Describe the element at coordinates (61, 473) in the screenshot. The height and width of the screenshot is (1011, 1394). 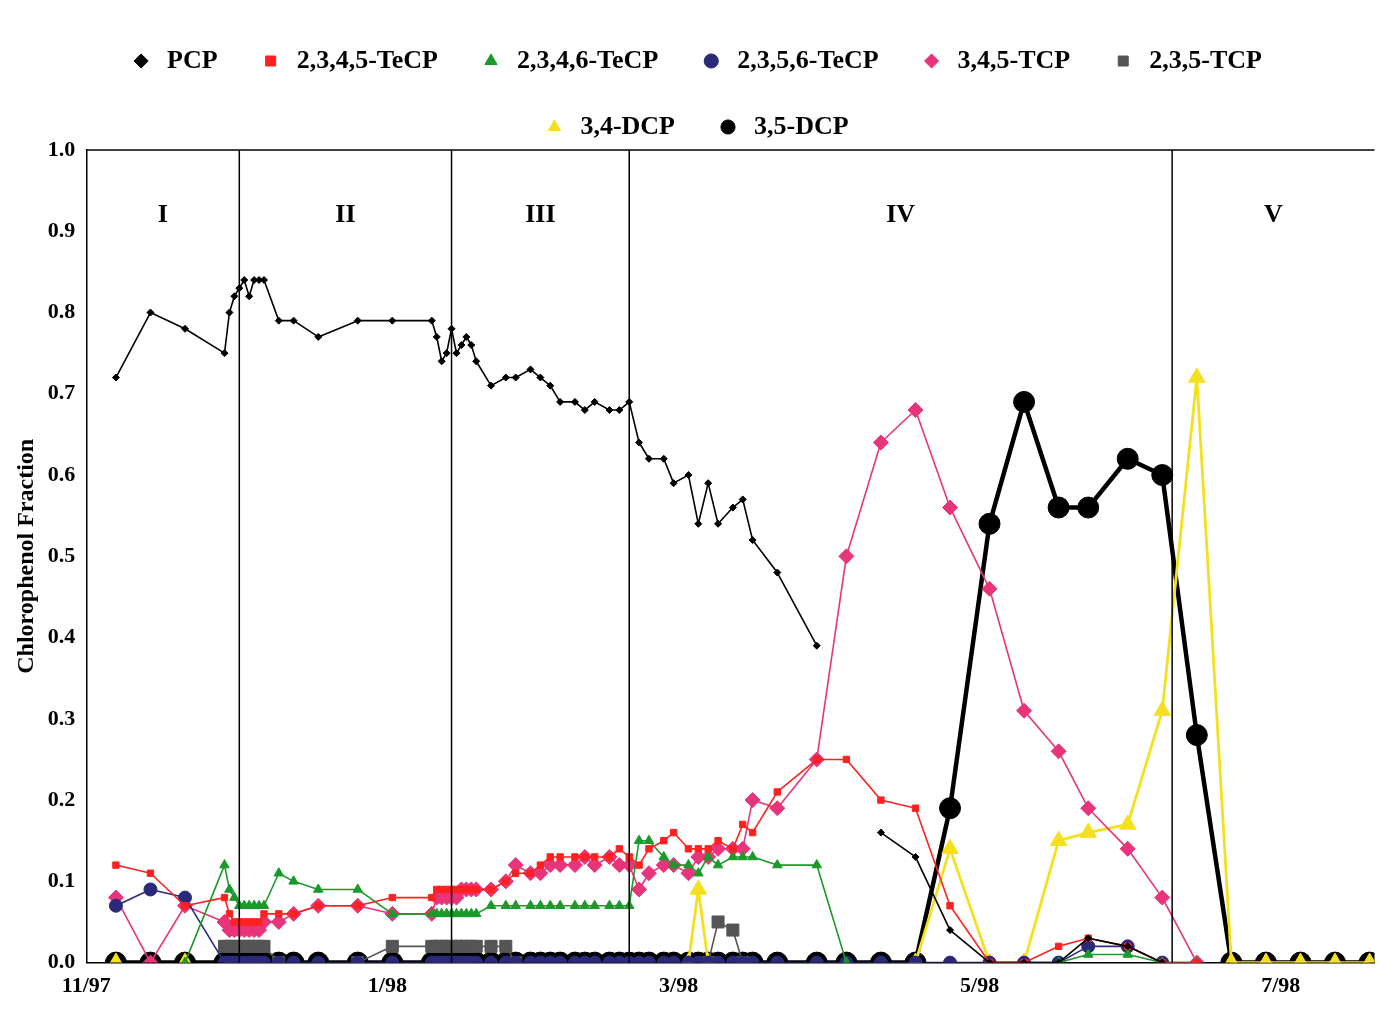
I see `y-tick-label: 0.6` at that location.